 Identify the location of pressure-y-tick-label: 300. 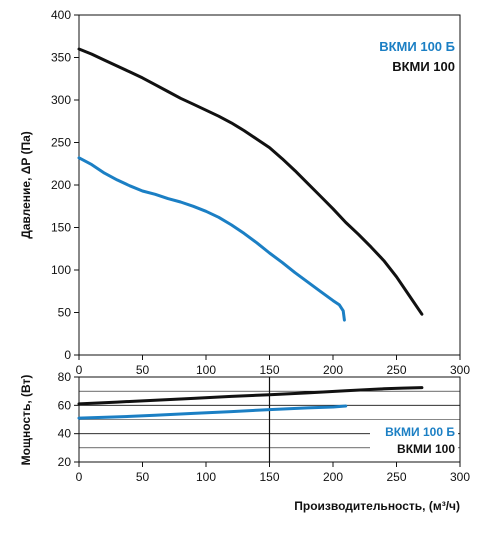
(61, 100).